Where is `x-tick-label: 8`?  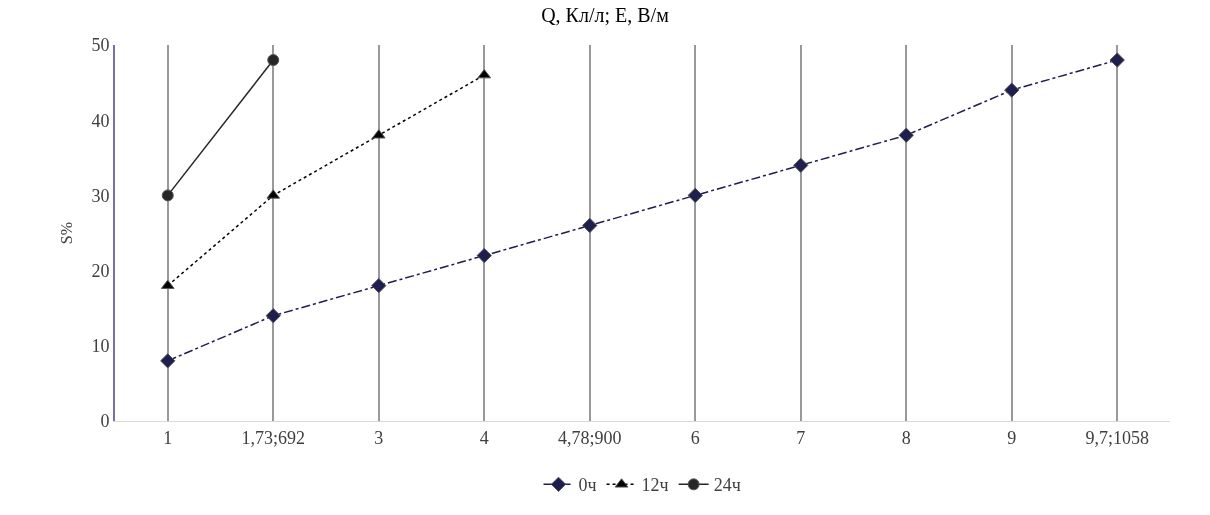 x-tick-label: 8 is located at coordinates (906, 437).